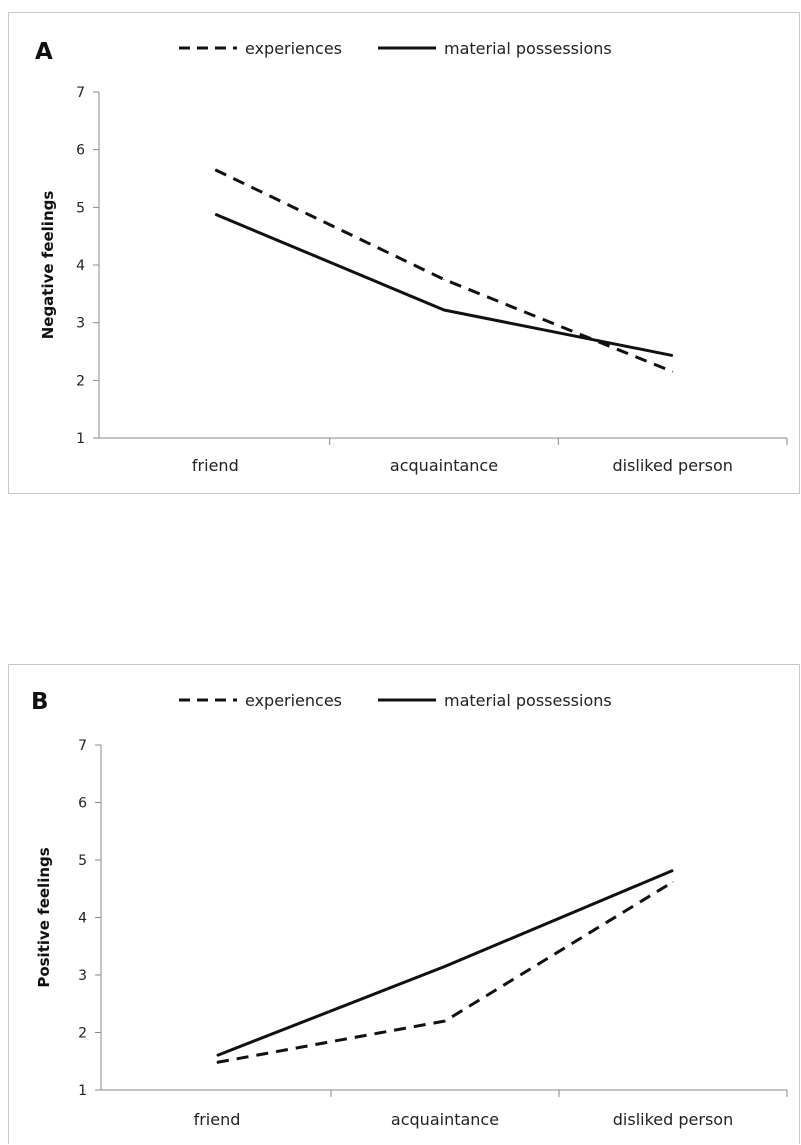 The height and width of the screenshot is (1145, 801). Describe the element at coordinates (48, 265) in the screenshot. I see `y-axis-title: Negative feelings` at that location.